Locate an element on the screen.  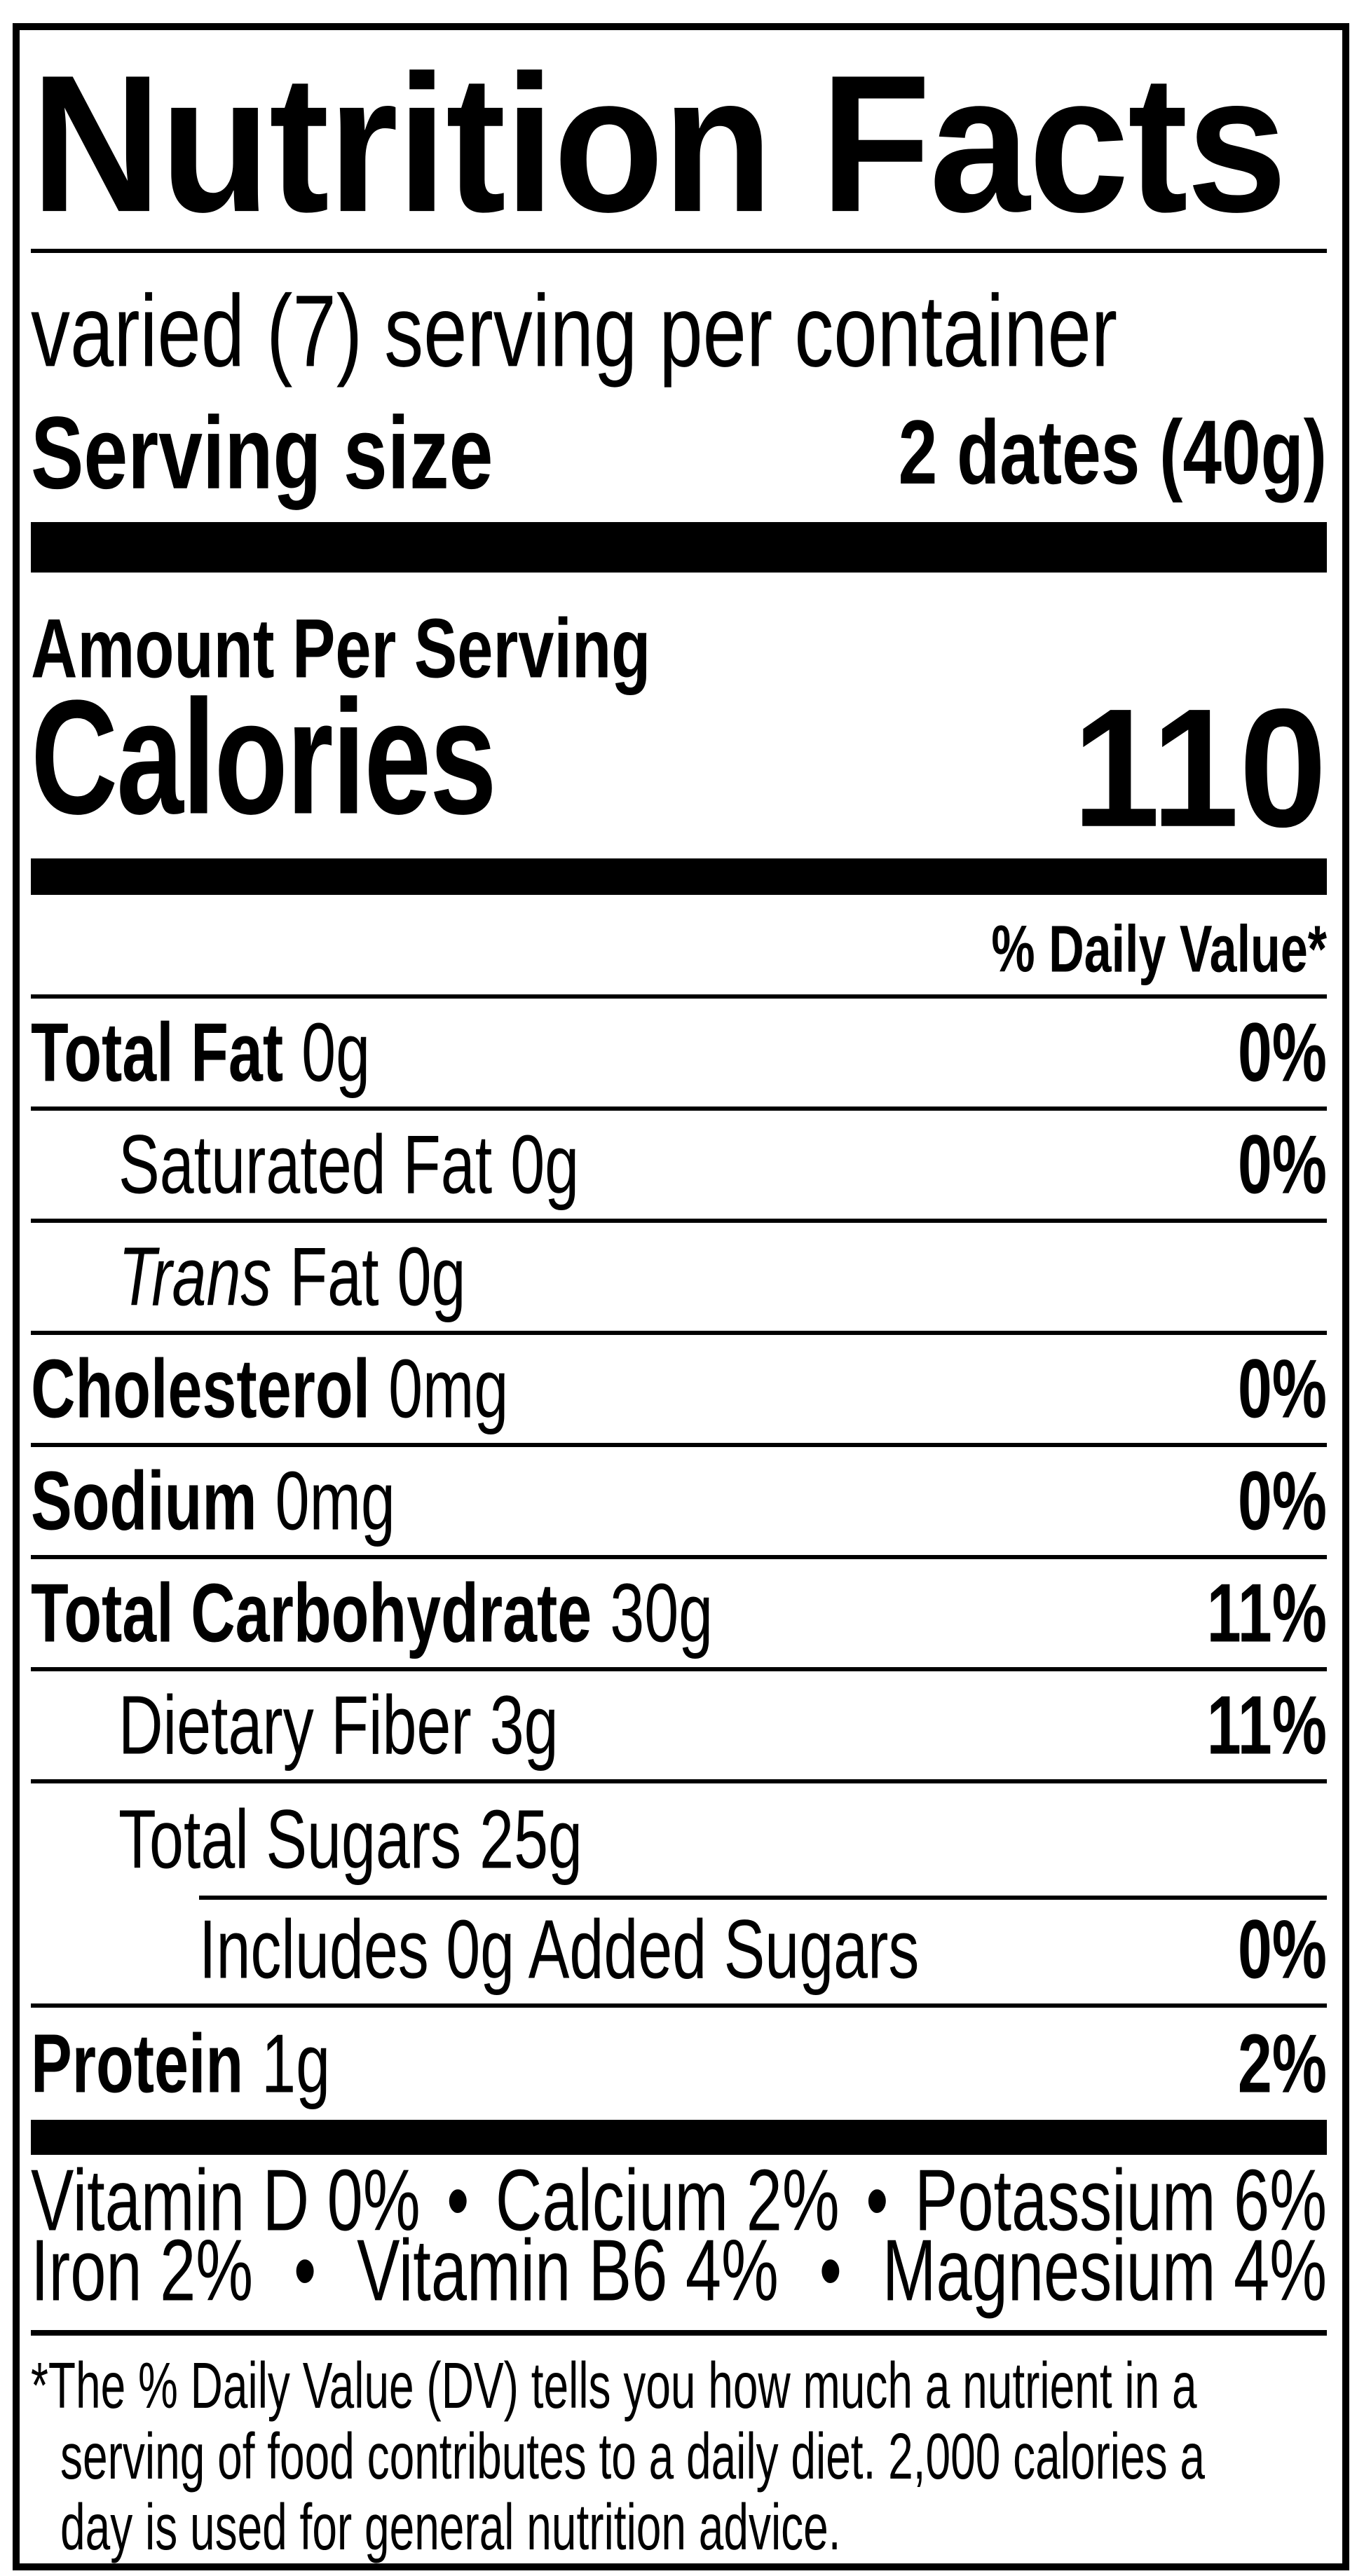
title-divider is located at coordinates (679, 251).